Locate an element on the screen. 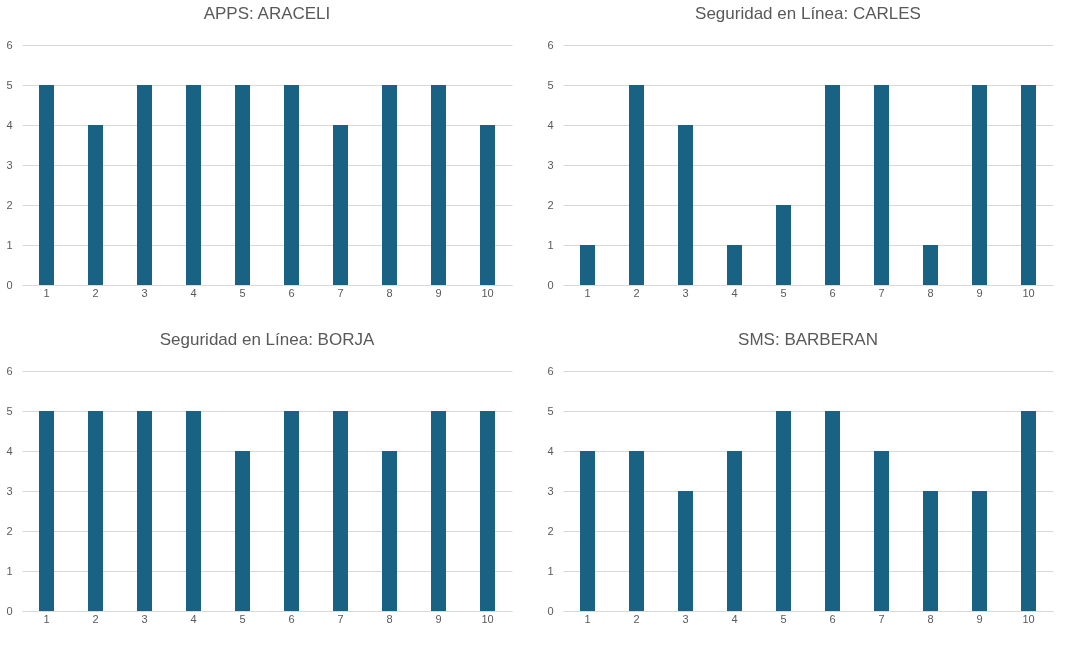 The image size is (1083, 653). chart-title: APPS: ARACELI is located at coordinates (267, 13).